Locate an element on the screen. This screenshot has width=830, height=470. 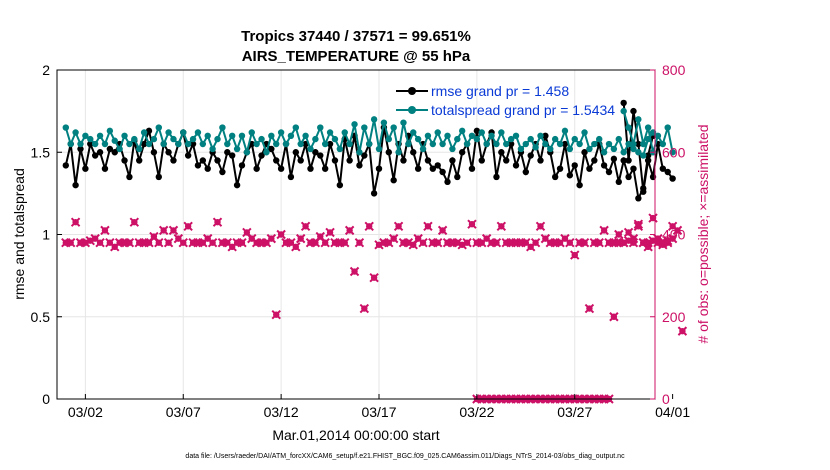
legend-marker-rmse is located at coordinates (412, 91).